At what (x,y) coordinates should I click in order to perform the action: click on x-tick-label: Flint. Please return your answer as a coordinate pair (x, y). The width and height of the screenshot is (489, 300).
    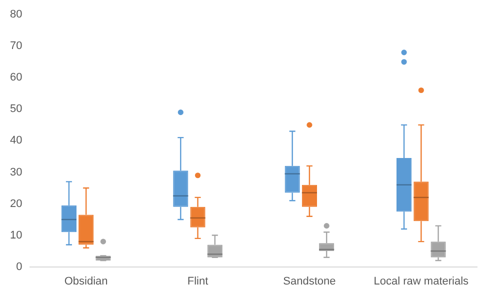
    Looking at the image, I should click on (197, 281).